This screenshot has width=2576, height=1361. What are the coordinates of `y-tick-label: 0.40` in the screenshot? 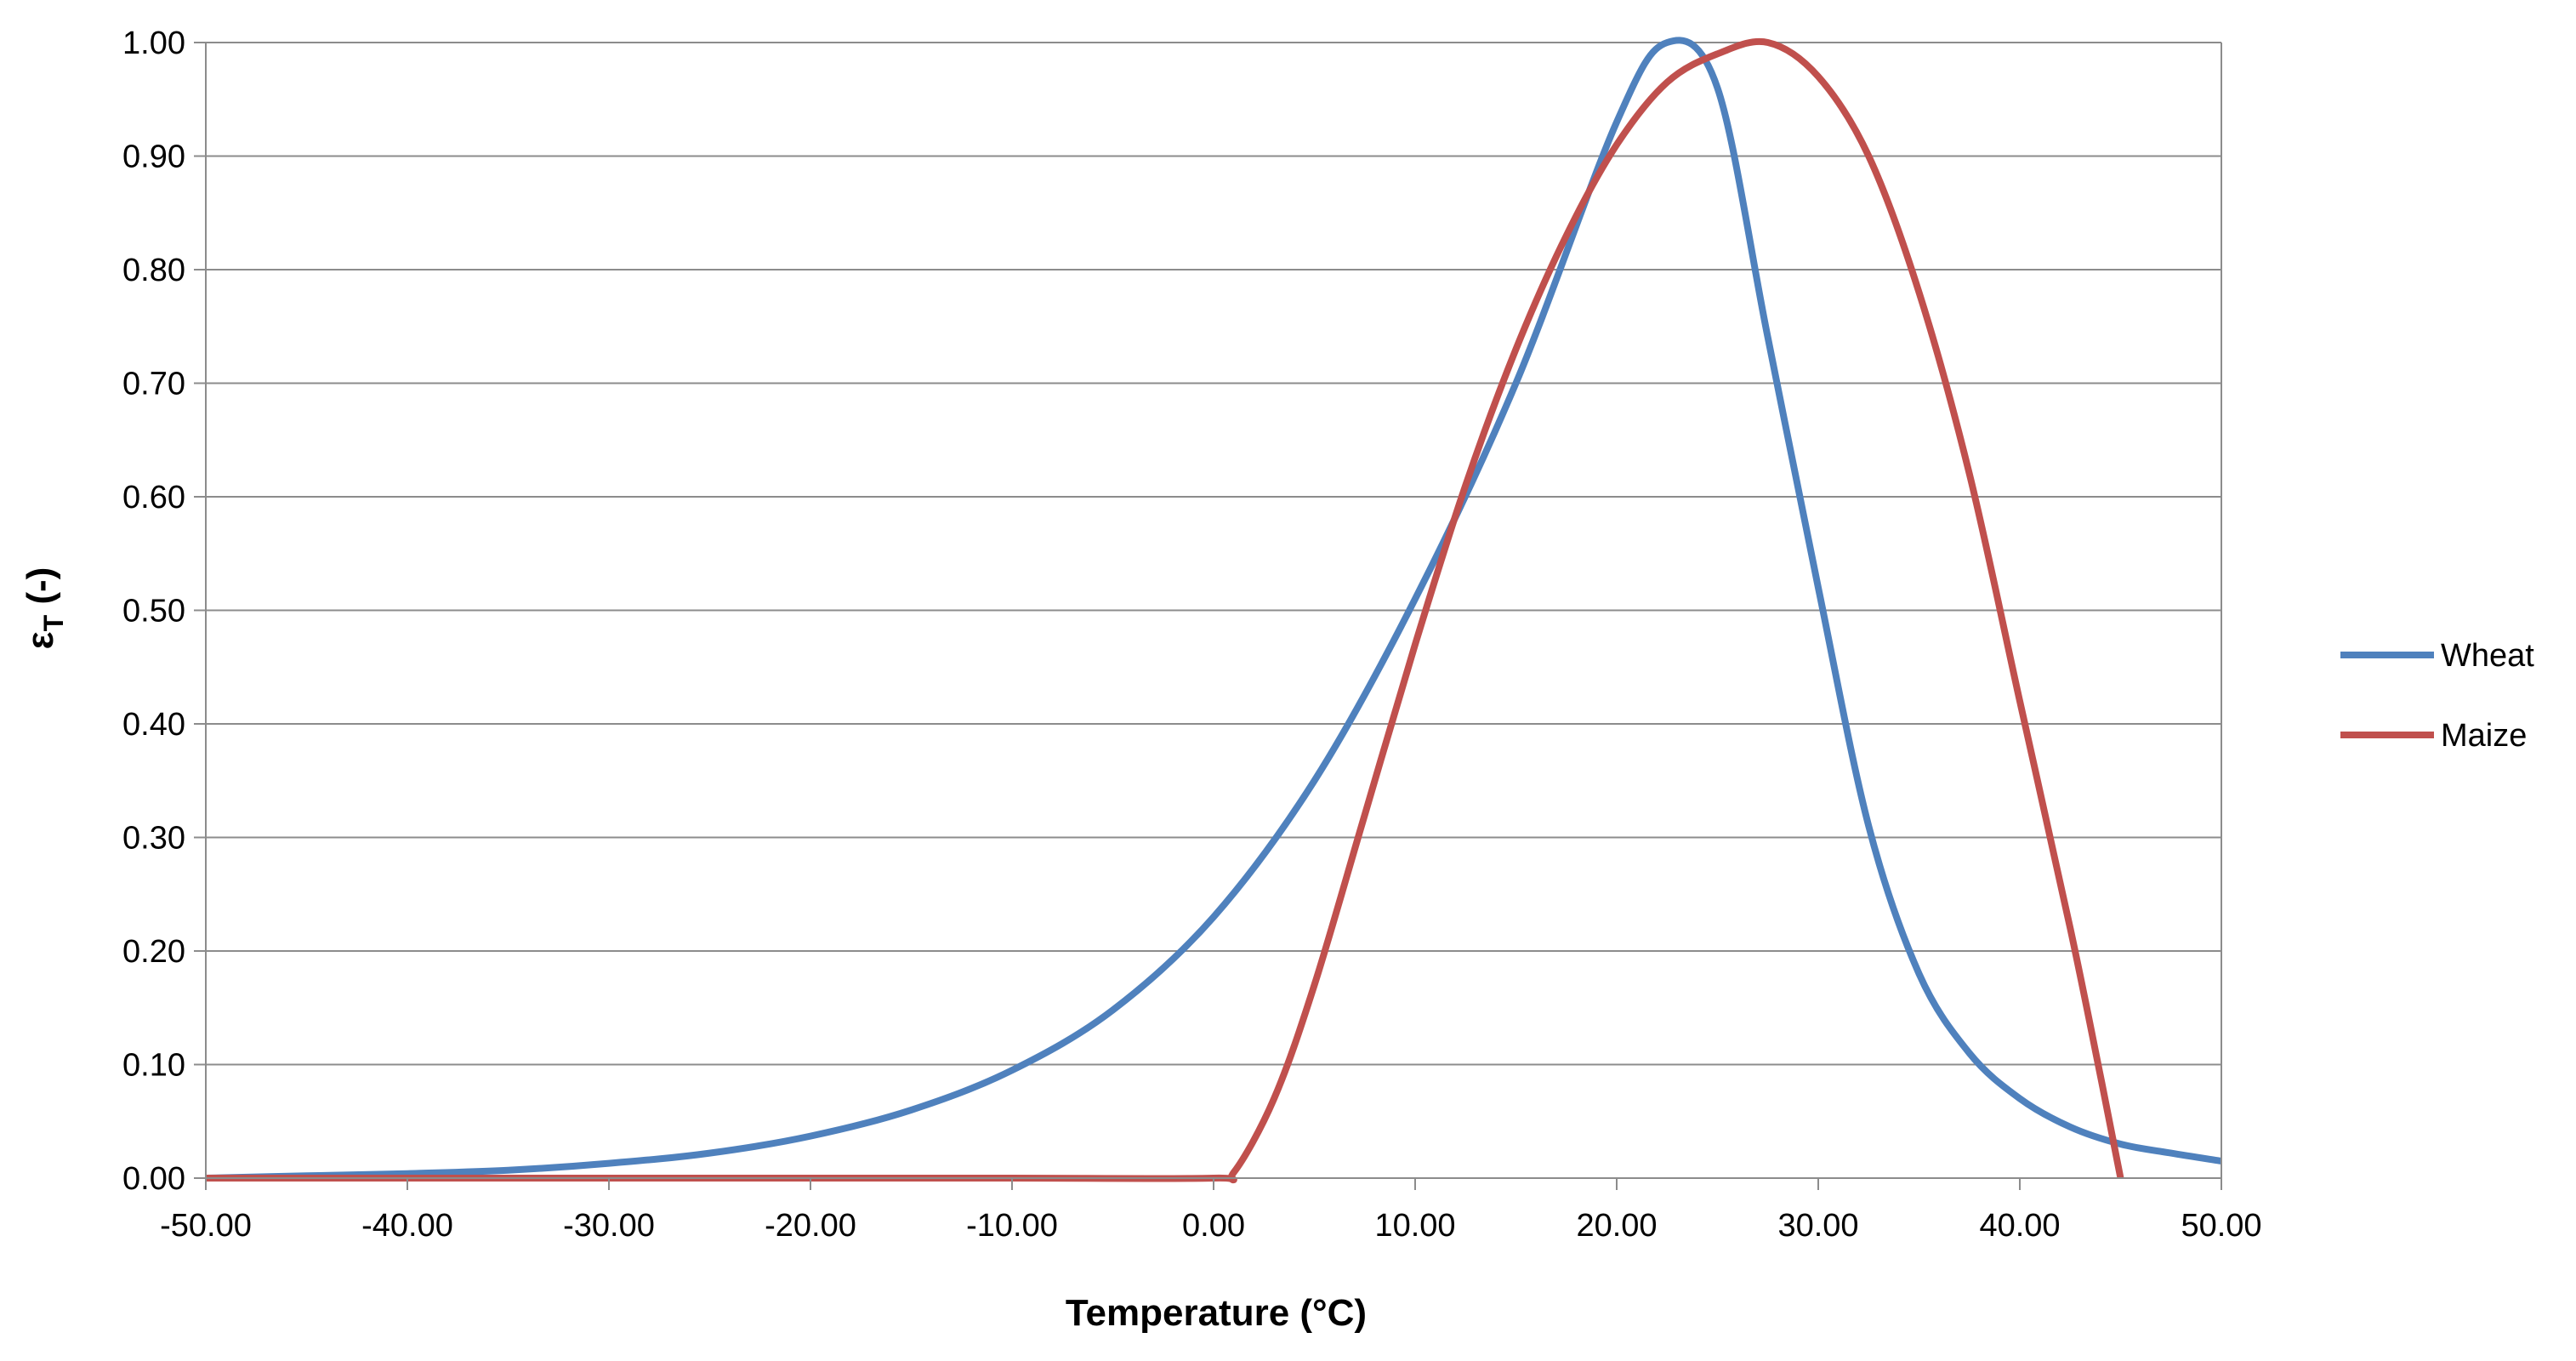 It's located at (153, 725).